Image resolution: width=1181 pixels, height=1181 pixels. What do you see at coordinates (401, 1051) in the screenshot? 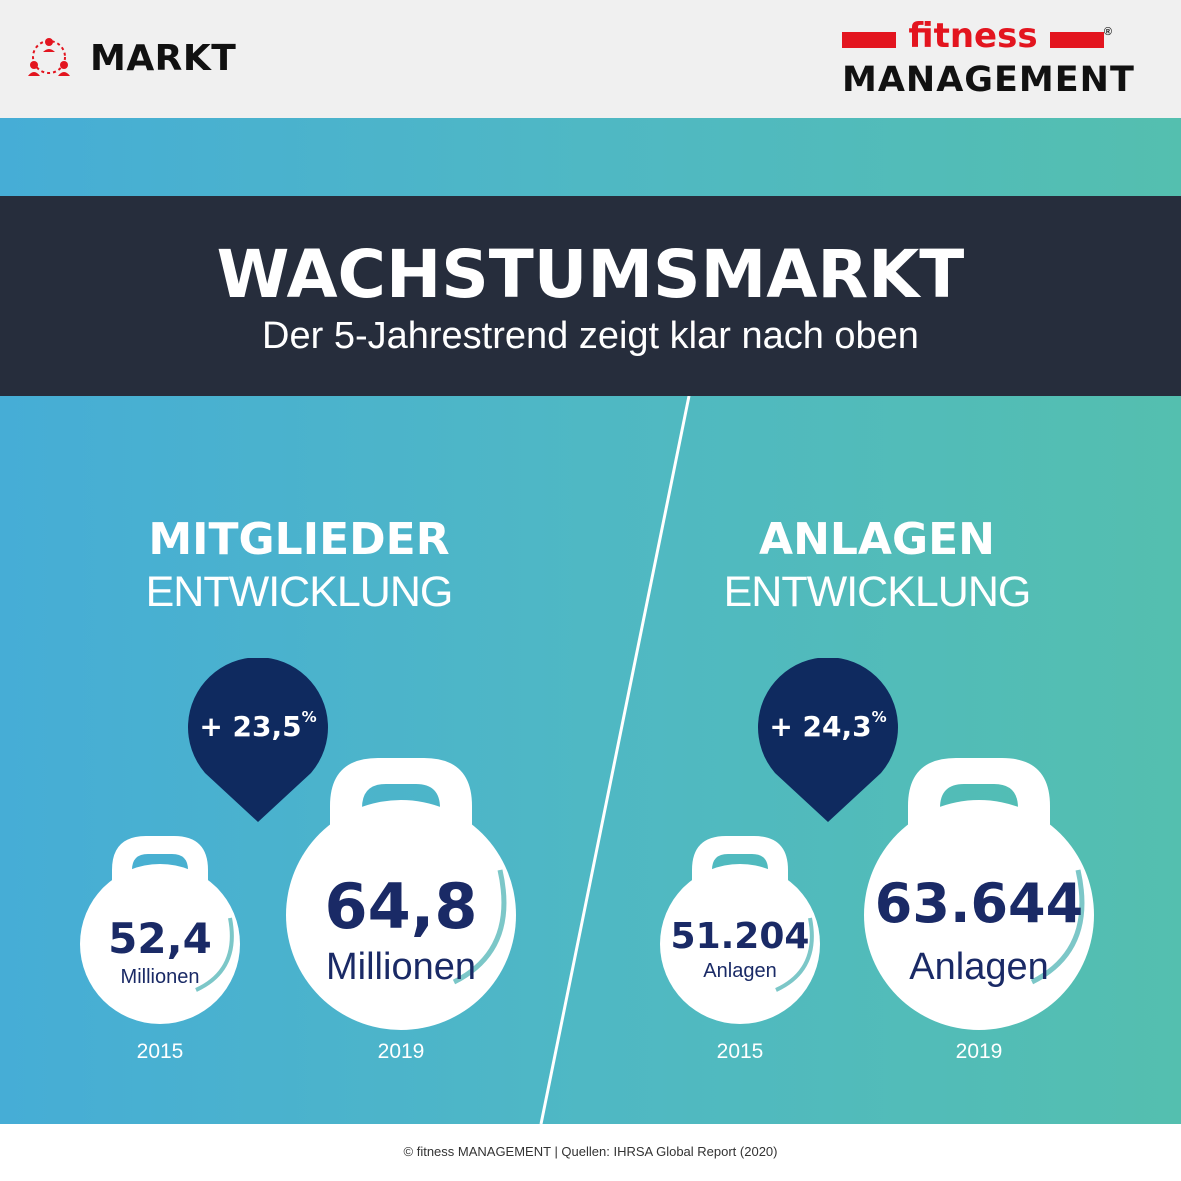
I see `members-year-2019: 2019` at bounding box center [401, 1051].